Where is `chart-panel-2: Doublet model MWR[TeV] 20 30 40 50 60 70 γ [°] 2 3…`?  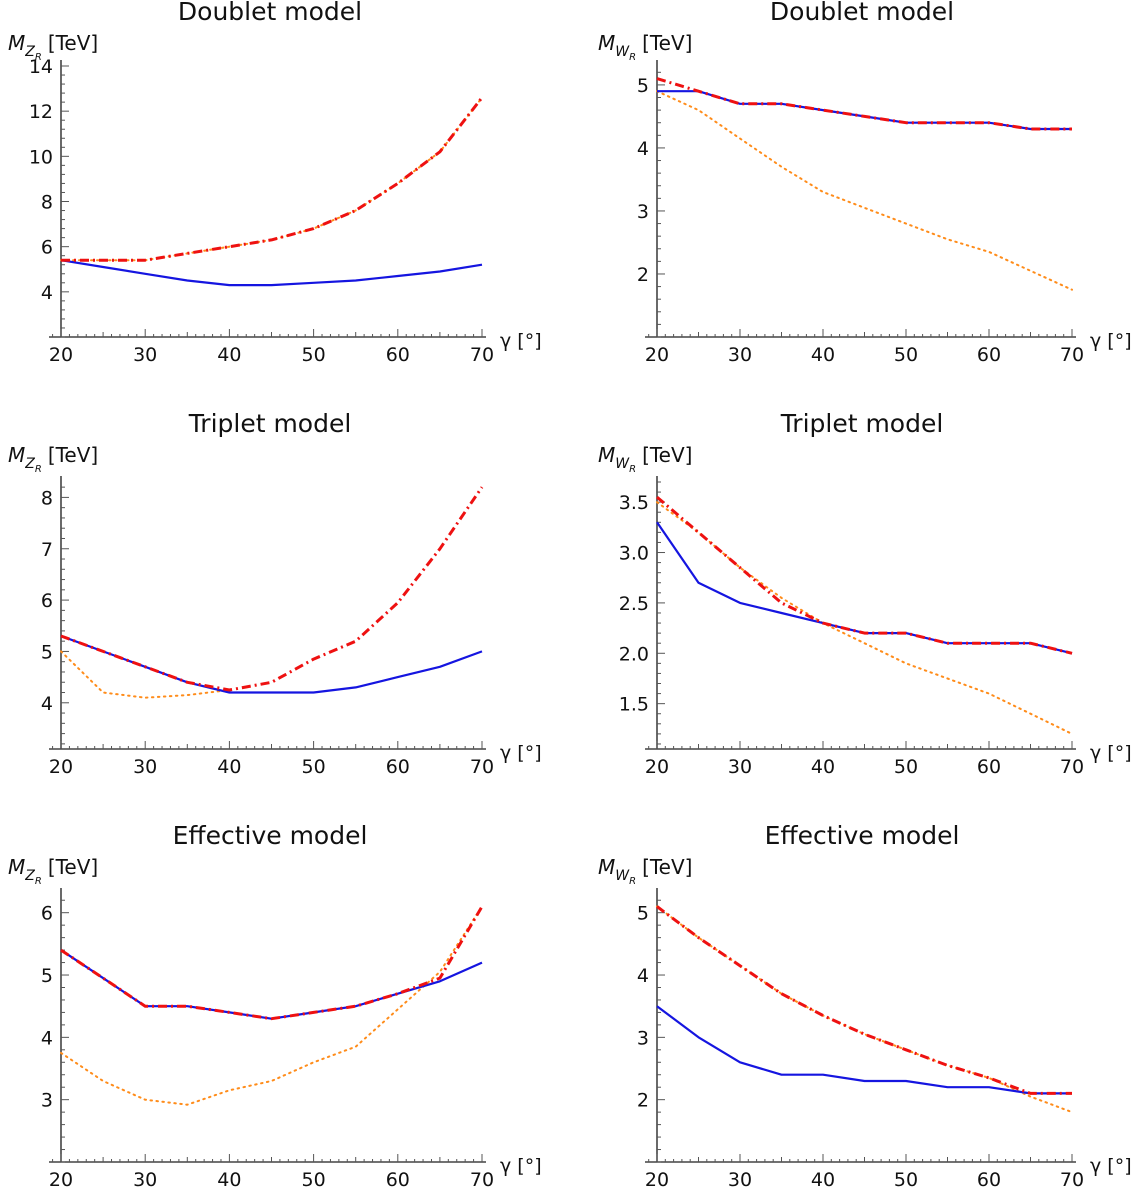
chart-panel-2: Doublet model MWR[TeV] 20 30 40 50 60 70 γ [°] 2 3… is located at coordinates (865, 183).